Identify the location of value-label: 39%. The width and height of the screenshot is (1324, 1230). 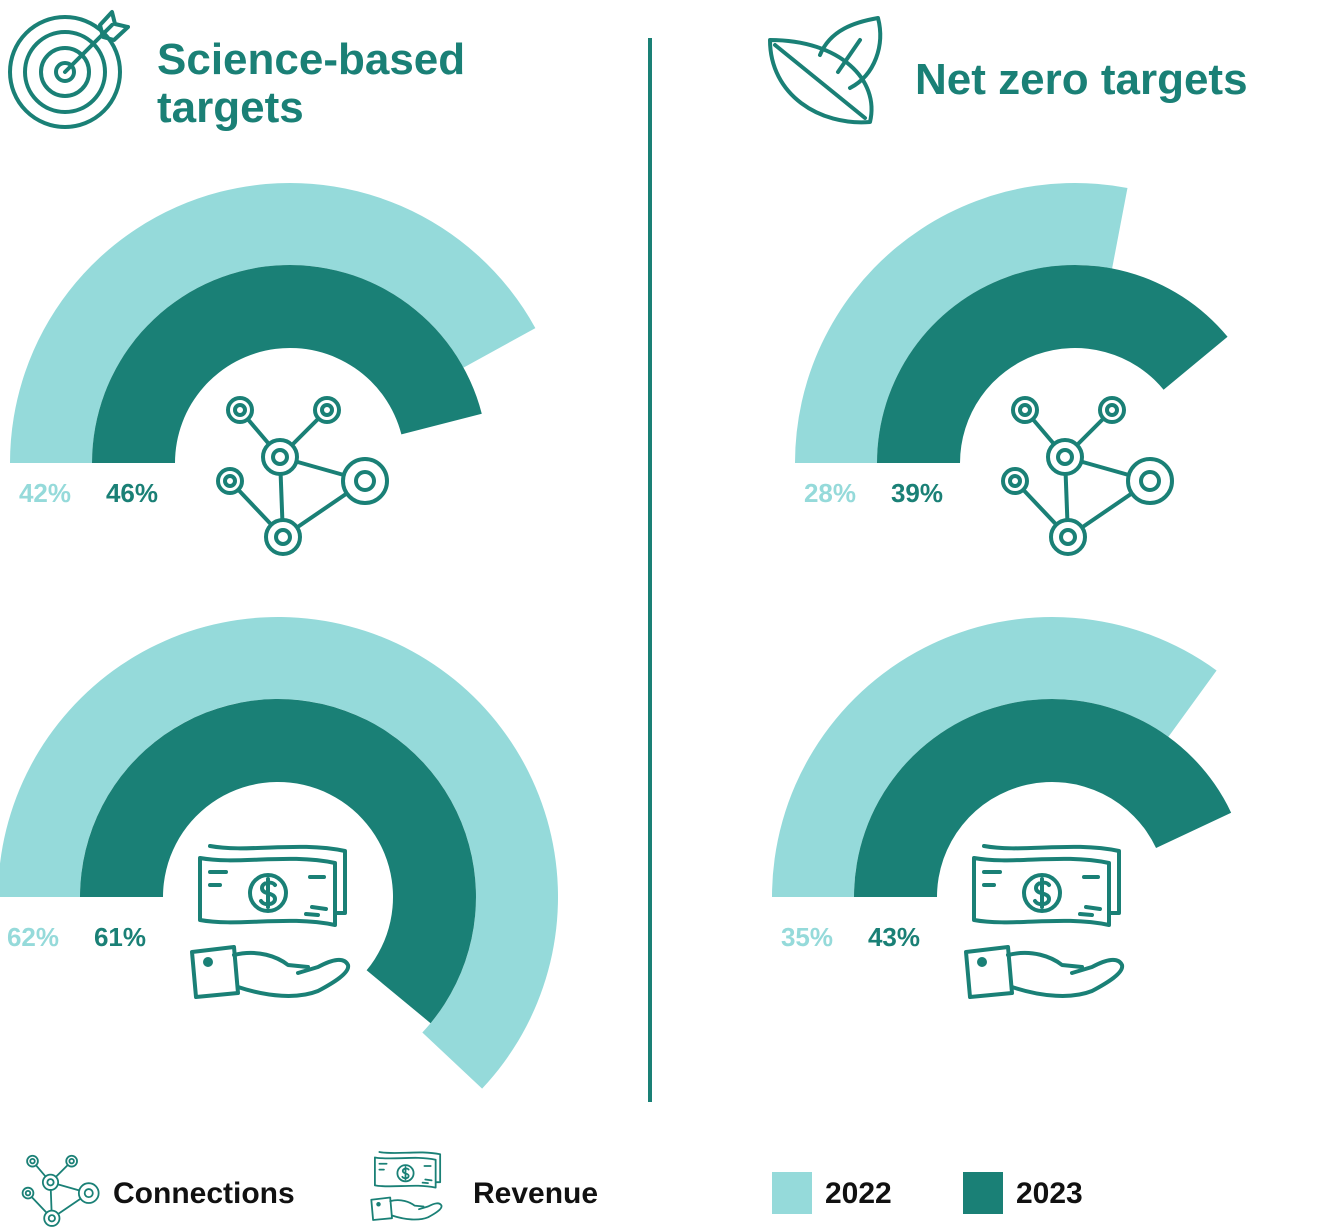
(917, 493).